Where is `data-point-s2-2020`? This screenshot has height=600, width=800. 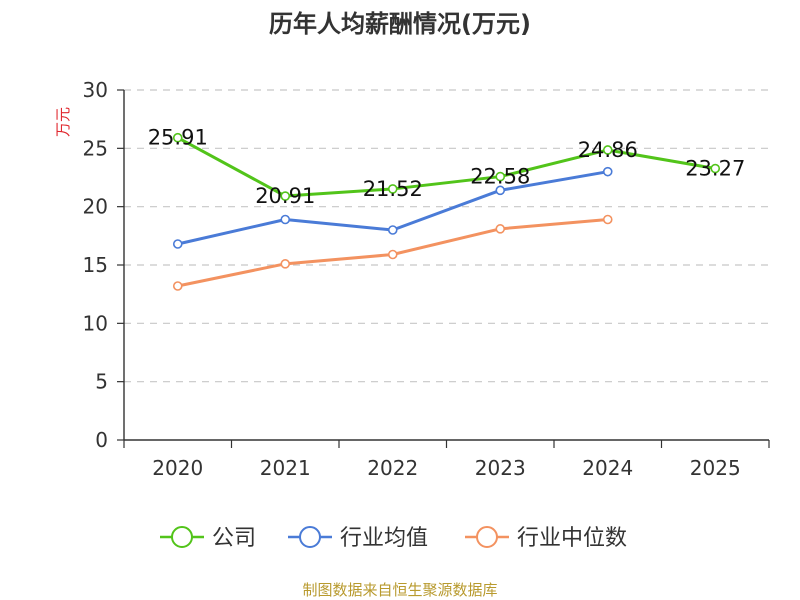 data-point-s2-2020 is located at coordinates (177, 286).